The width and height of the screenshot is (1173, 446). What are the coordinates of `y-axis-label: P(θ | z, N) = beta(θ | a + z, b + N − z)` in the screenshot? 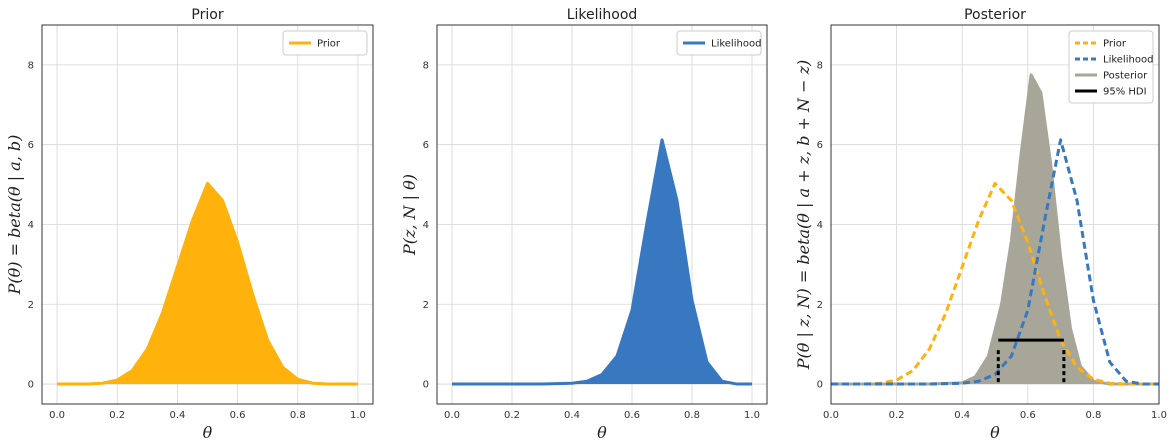 It's located at (803, 215).